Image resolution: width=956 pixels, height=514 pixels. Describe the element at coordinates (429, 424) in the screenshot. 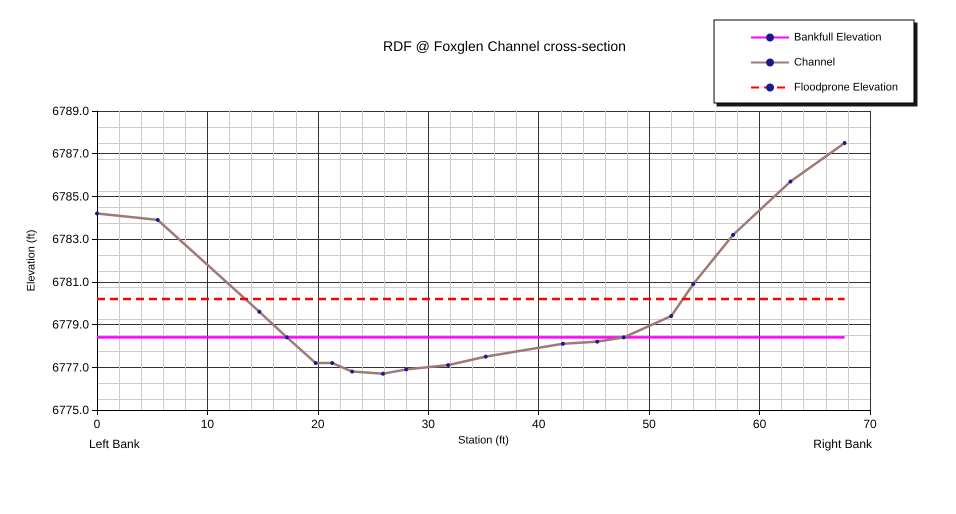

I see `x-tick-label: 30` at that location.